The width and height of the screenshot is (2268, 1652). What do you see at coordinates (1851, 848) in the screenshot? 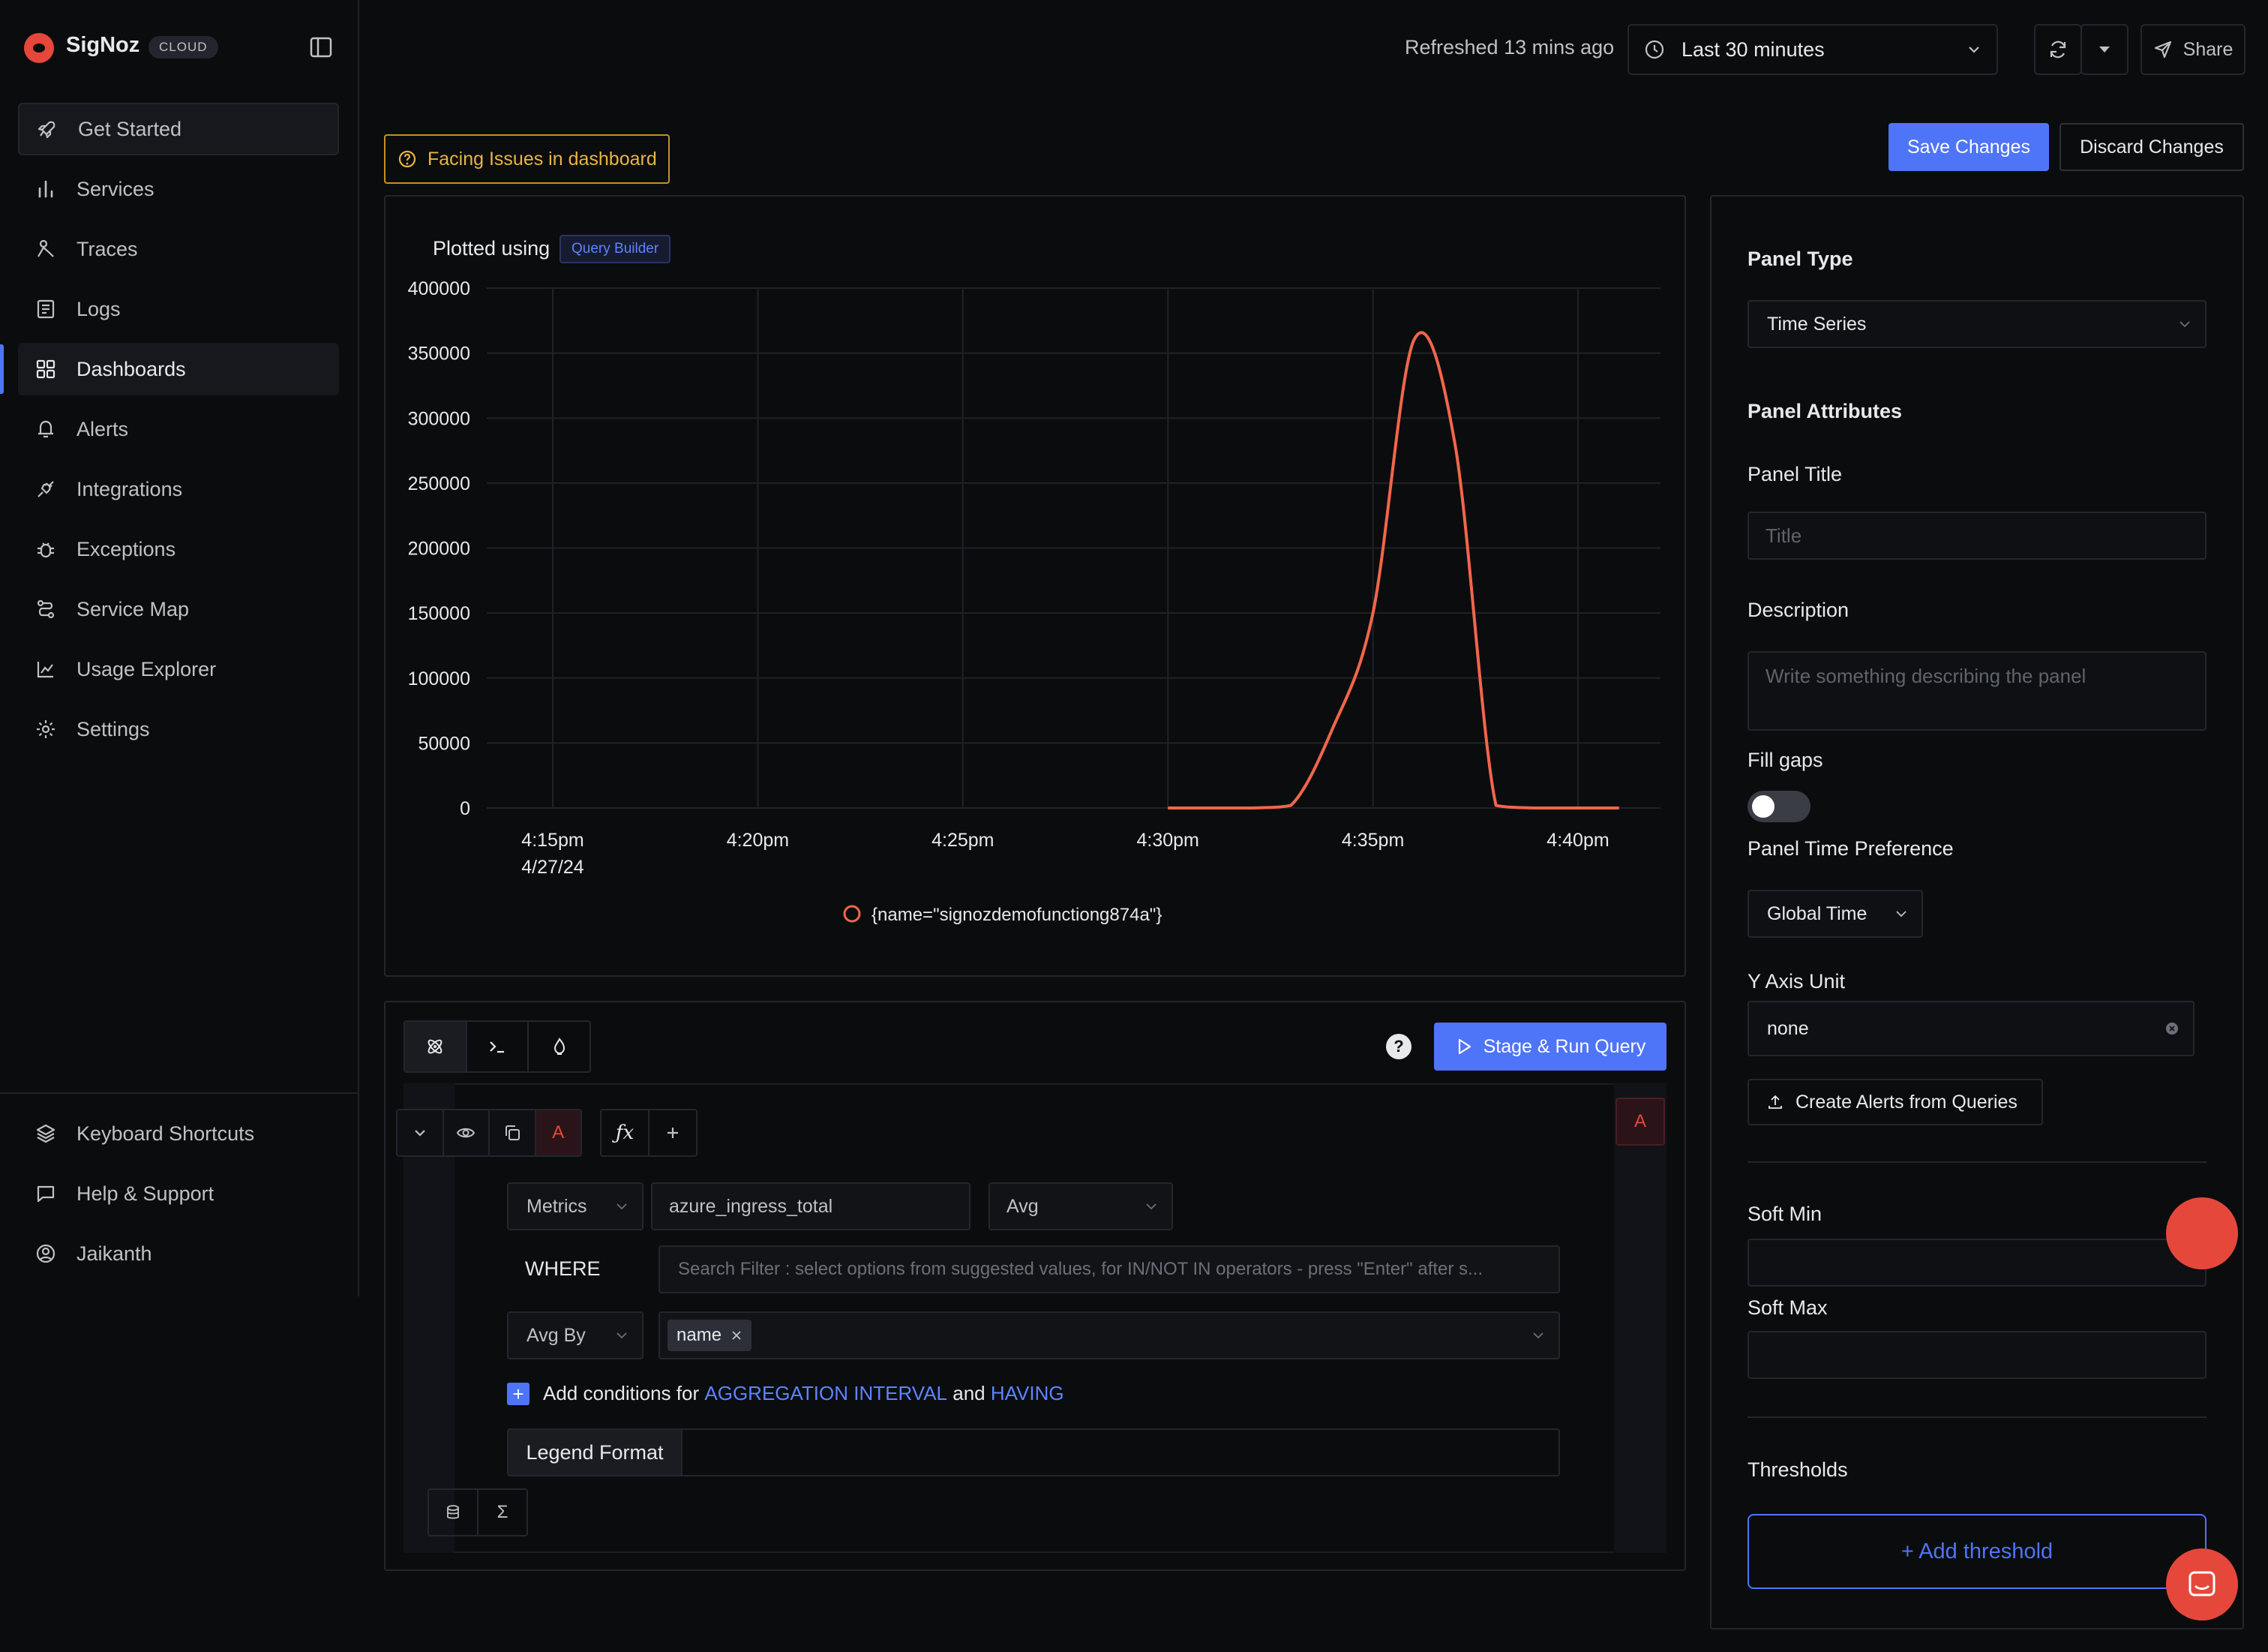
I see `panel-time-preference-label: Panel Time Preference` at bounding box center [1851, 848].